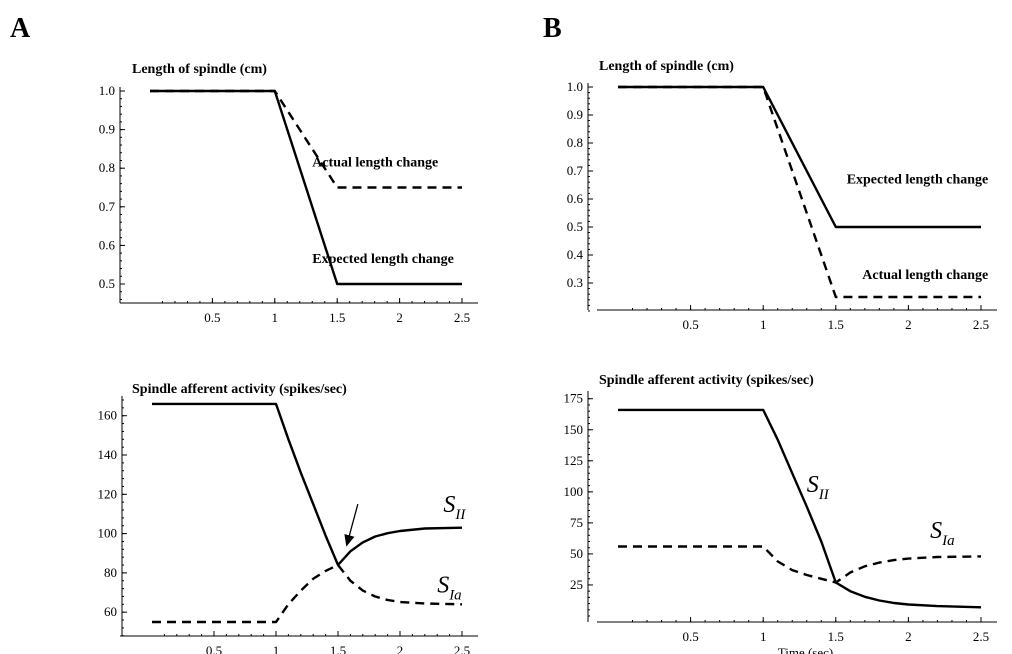  Describe the element at coordinates (806, 649) in the screenshot. I see `x-axis-label: Time (sec)` at that location.